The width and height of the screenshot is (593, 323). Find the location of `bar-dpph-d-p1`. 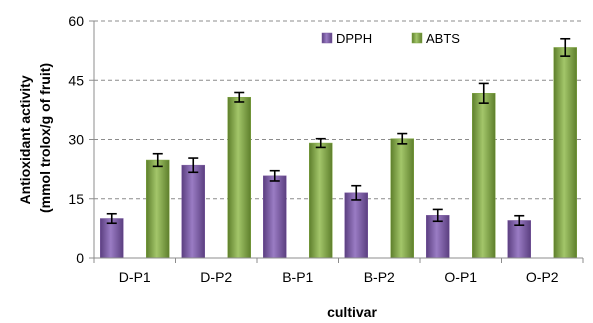

bar-dpph-d-p1 is located at coordinates (111, 239).